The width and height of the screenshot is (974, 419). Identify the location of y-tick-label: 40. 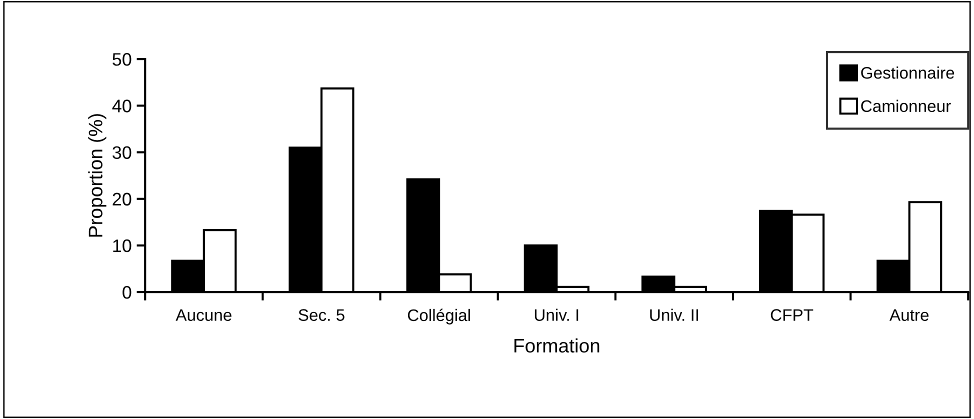
(122, 106).